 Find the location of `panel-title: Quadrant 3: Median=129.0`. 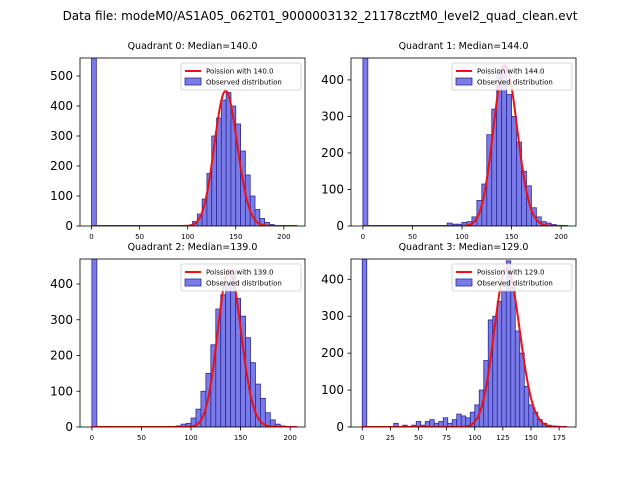

panel-title: Quadrant 3: Median=129.0 is located at coordinates (464, 247).